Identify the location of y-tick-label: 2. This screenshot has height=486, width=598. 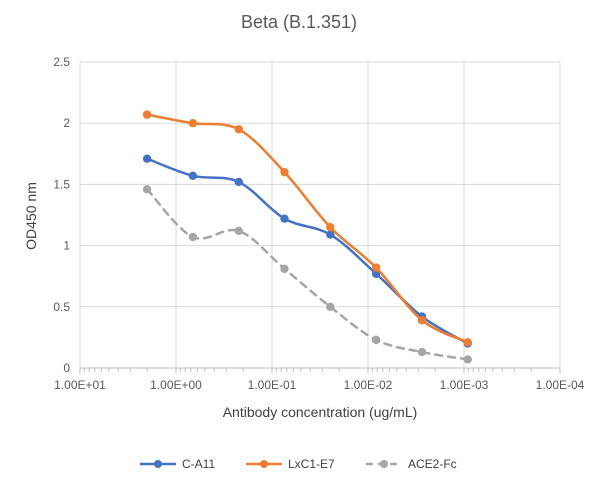
(66, 123).